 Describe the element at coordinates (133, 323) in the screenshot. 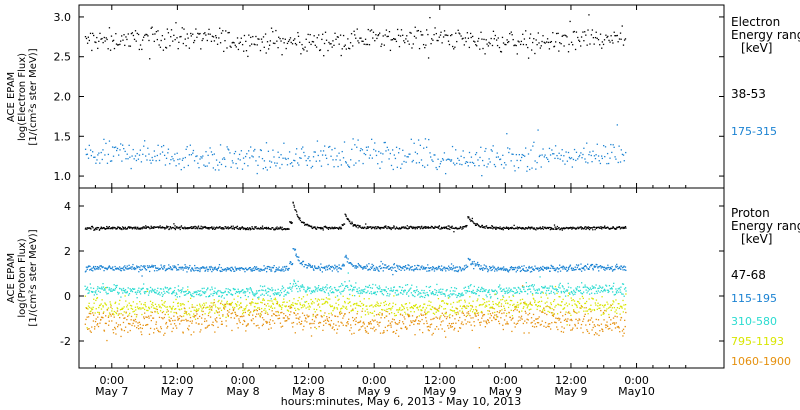

I see `proton-point-1060-1900` at that location.